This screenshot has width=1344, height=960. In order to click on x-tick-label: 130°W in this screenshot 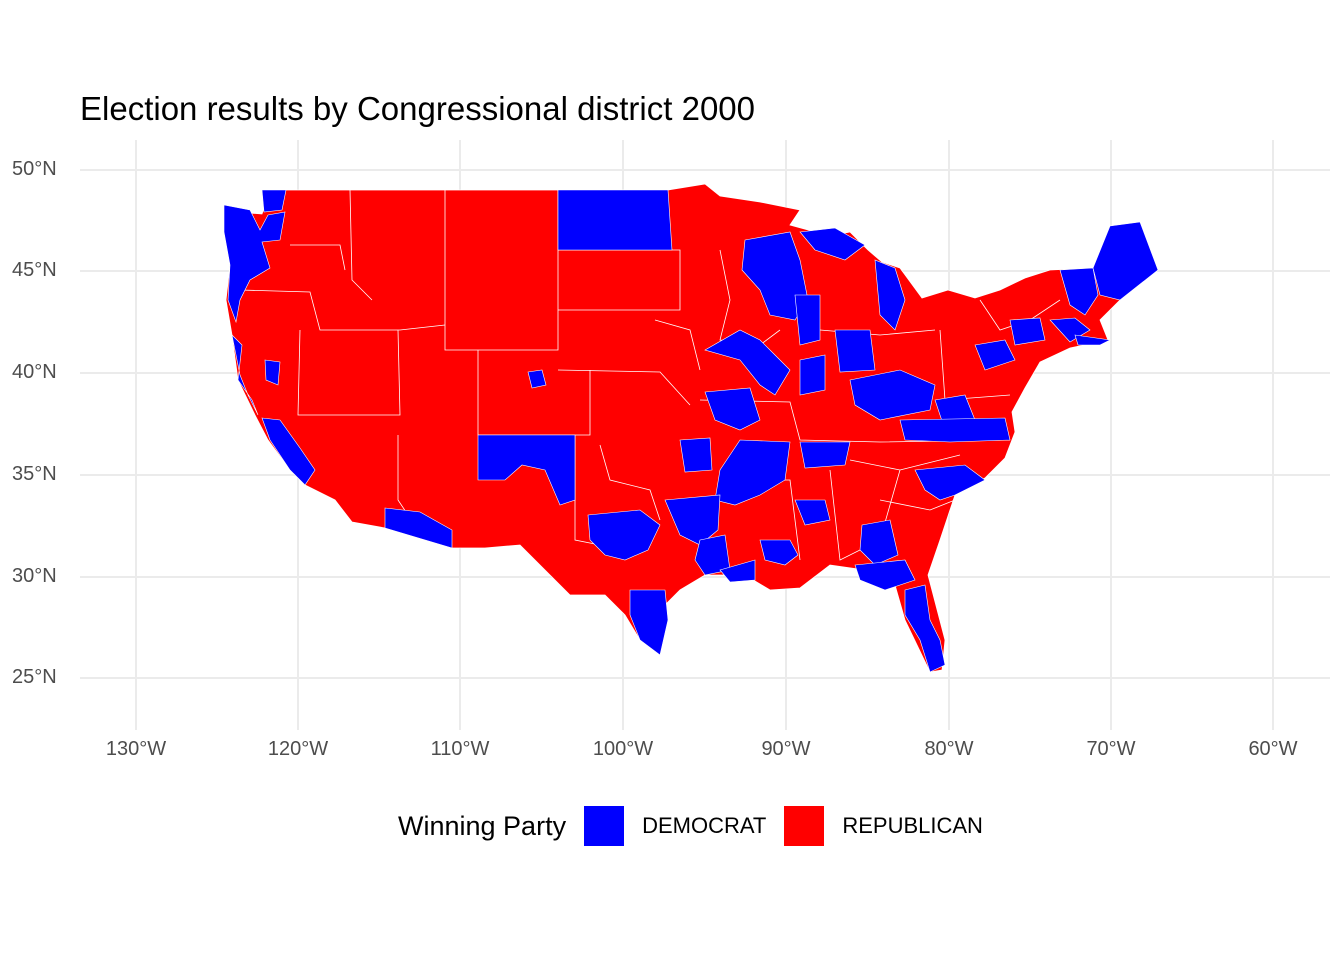, I will do `click(136, 749)`.